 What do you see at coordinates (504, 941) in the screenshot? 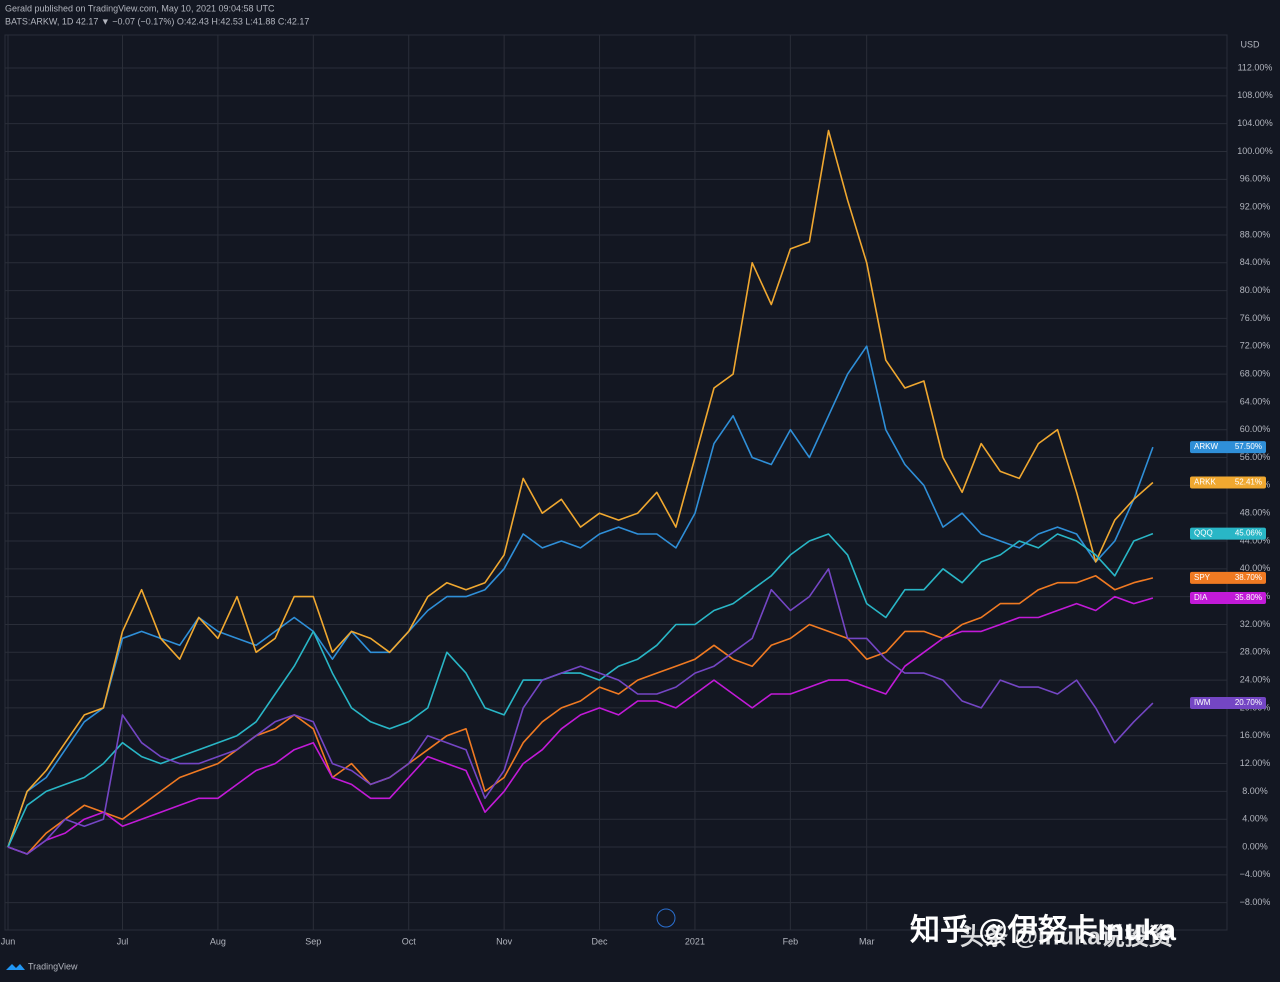
I see `x-tick-label: Nov` at bounding box center [504, 941].